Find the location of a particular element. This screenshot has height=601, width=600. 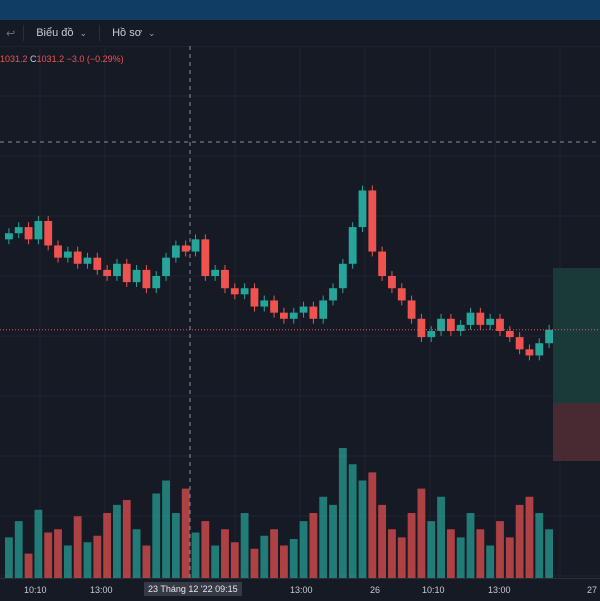

chart-toolbar: ↩ Biểu đồ ⌄ Hồ sơ ⌄ is located at coordinates (300, 33).